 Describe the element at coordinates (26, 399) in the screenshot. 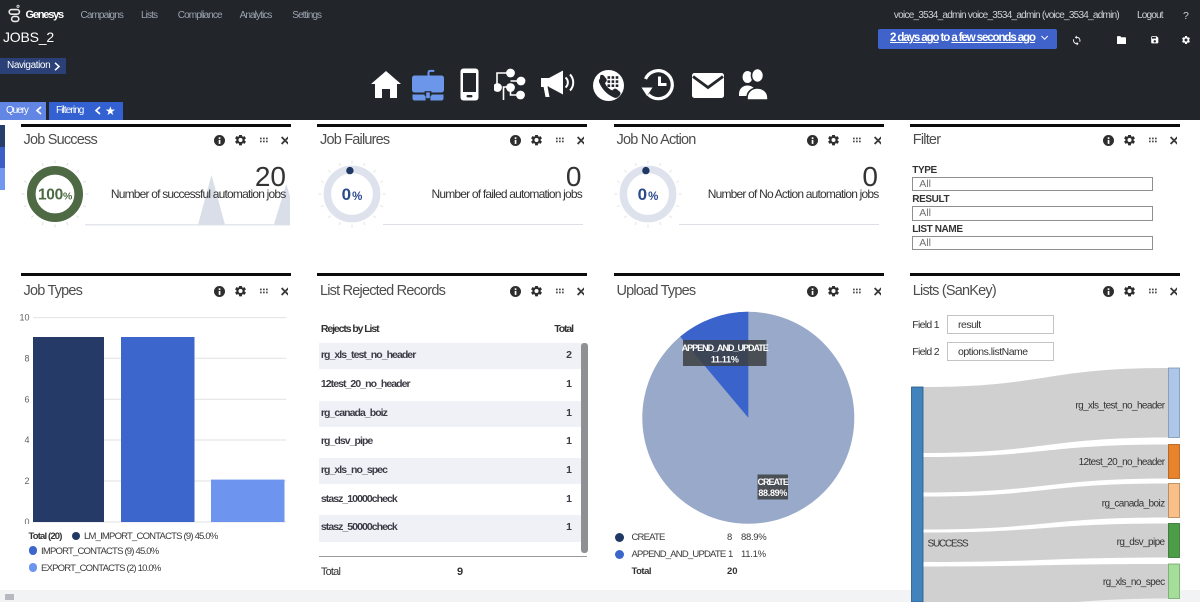

I see `svg-text: 6` at that location.